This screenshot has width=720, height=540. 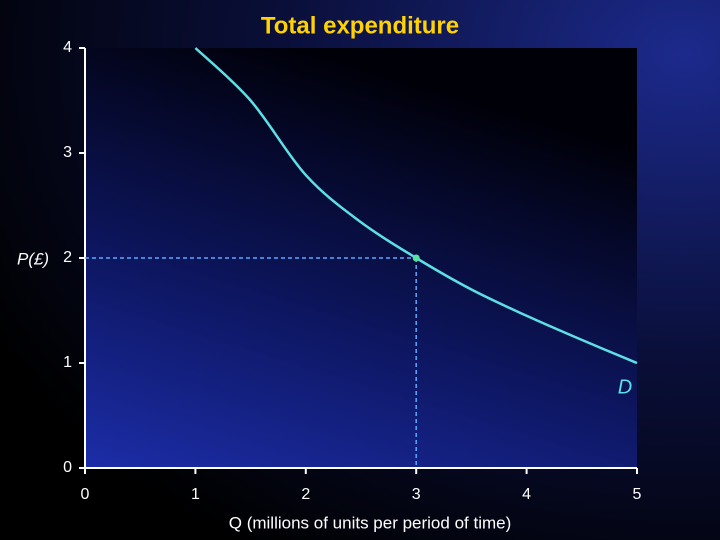 I want to click on y-tick-label: 0, so click(x=67, y=467).